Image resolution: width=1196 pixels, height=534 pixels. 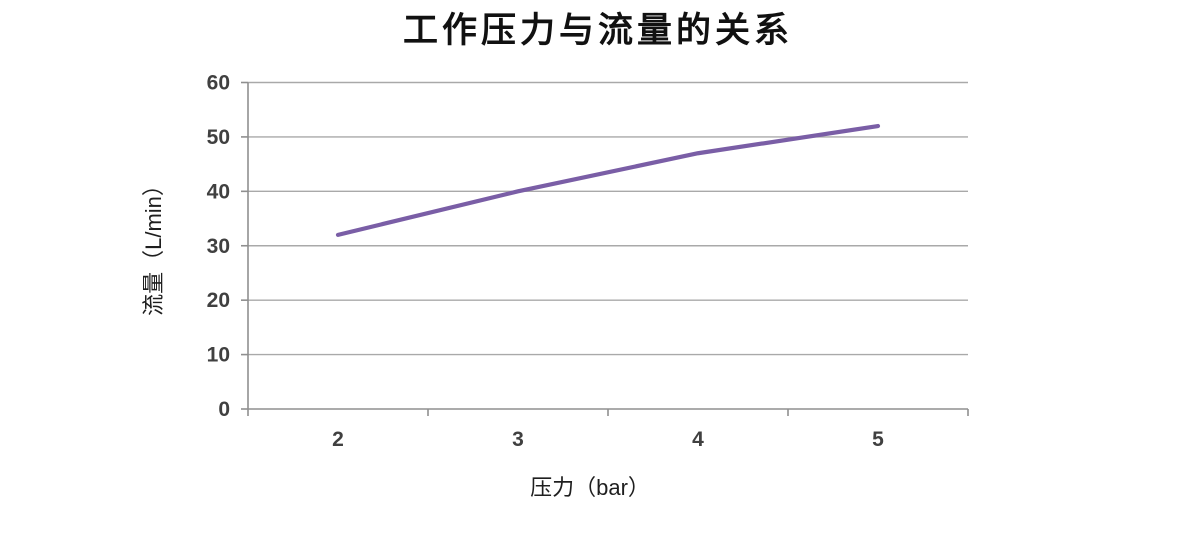 I want to click on y-tick-label: 40, so click(x=218, y=191).